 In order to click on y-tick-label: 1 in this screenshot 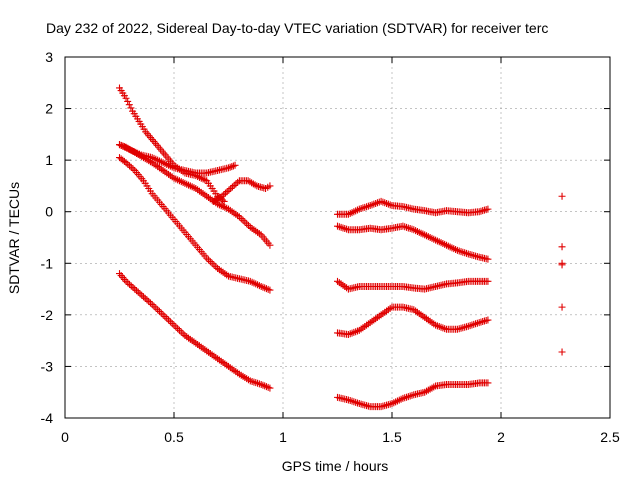, I will do `click(49, 160)`.